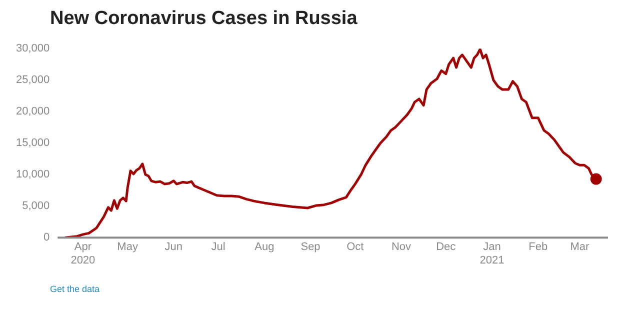 The width and height of the screenshot is (632, 314). Describe the element at coordinates (492, 253) in the screenshot. I see `x-tick-label: Jan 2021` at that location.